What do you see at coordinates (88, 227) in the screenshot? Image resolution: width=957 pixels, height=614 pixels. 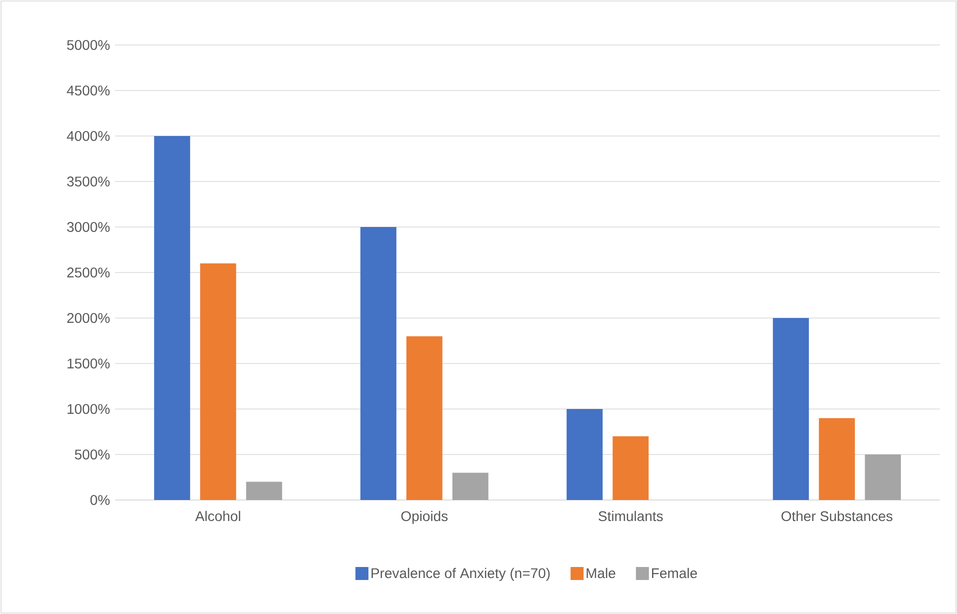 I see `y-tick-label: 3000%` at bounding box center [88, 227].